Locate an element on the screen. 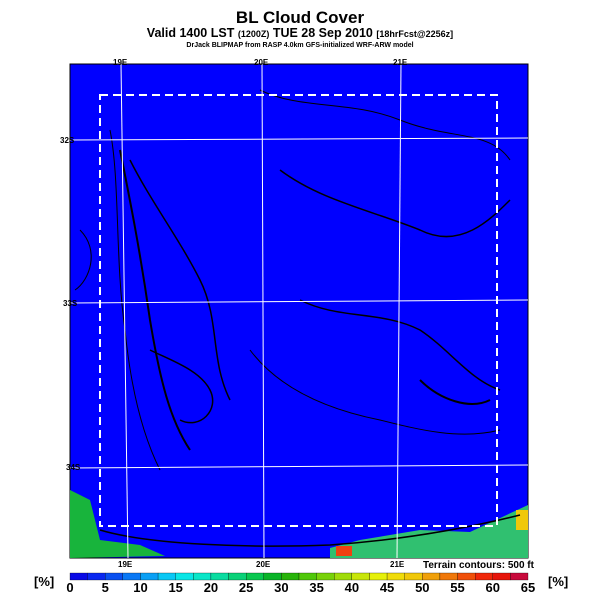 The image size is (600, 600). colorbar-tick-label: 20 is located at coordinates (211, 587).